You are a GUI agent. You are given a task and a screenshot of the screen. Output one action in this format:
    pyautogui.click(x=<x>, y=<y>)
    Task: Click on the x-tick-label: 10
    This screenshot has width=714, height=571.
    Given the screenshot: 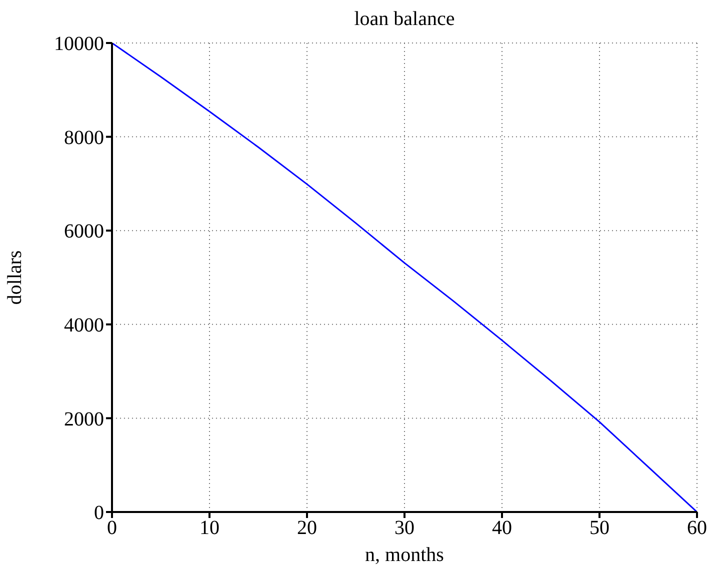 What is the action you would take?
    pyautogui.click(x=210, y=528)
    